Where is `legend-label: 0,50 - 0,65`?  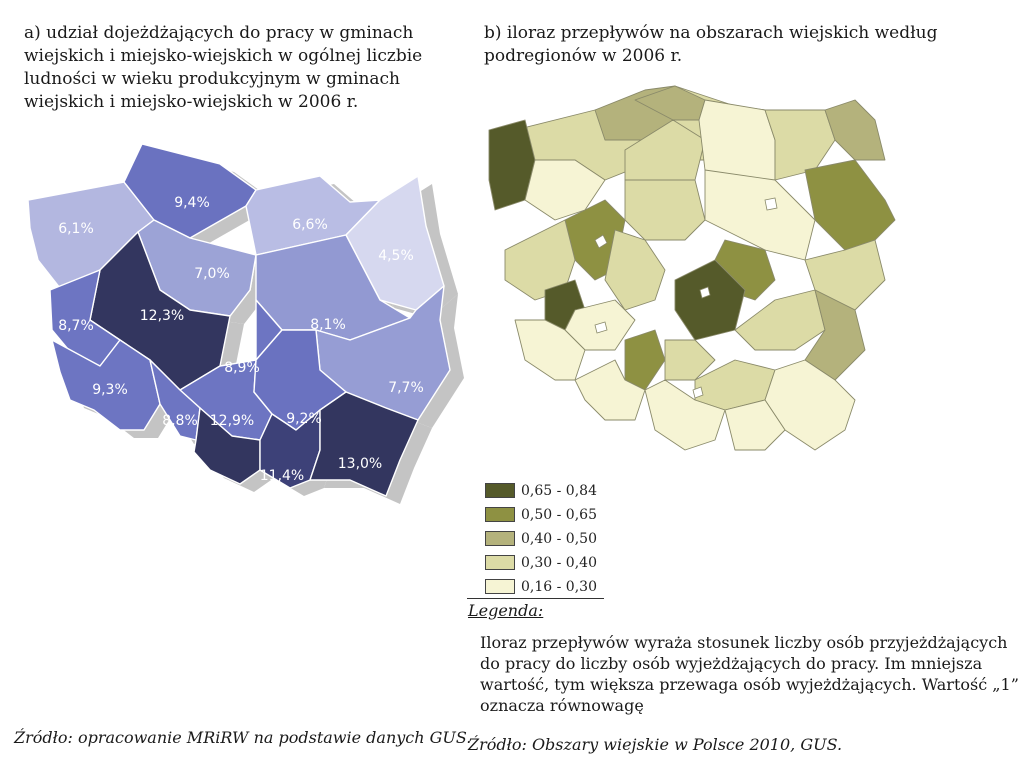
legend-label: 0,50 - 0,65 is located at coordinates (559, 514).